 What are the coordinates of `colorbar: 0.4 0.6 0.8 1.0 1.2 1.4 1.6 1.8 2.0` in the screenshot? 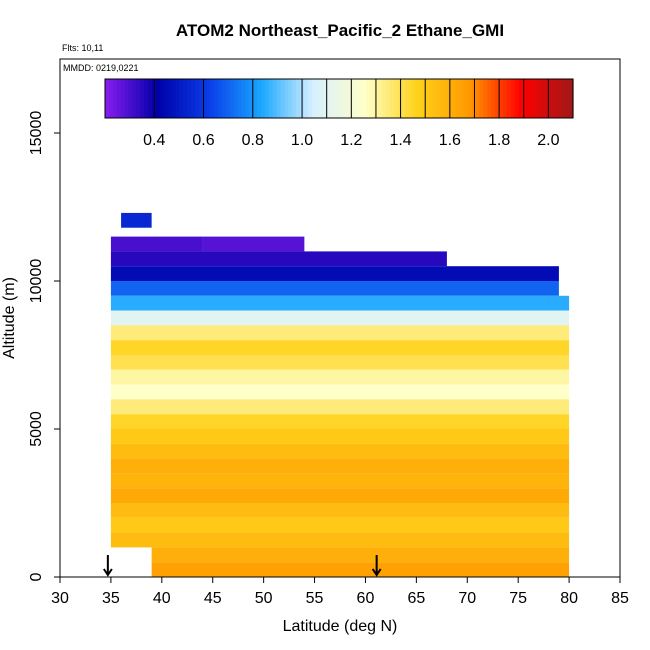 It's located at (339, 113).